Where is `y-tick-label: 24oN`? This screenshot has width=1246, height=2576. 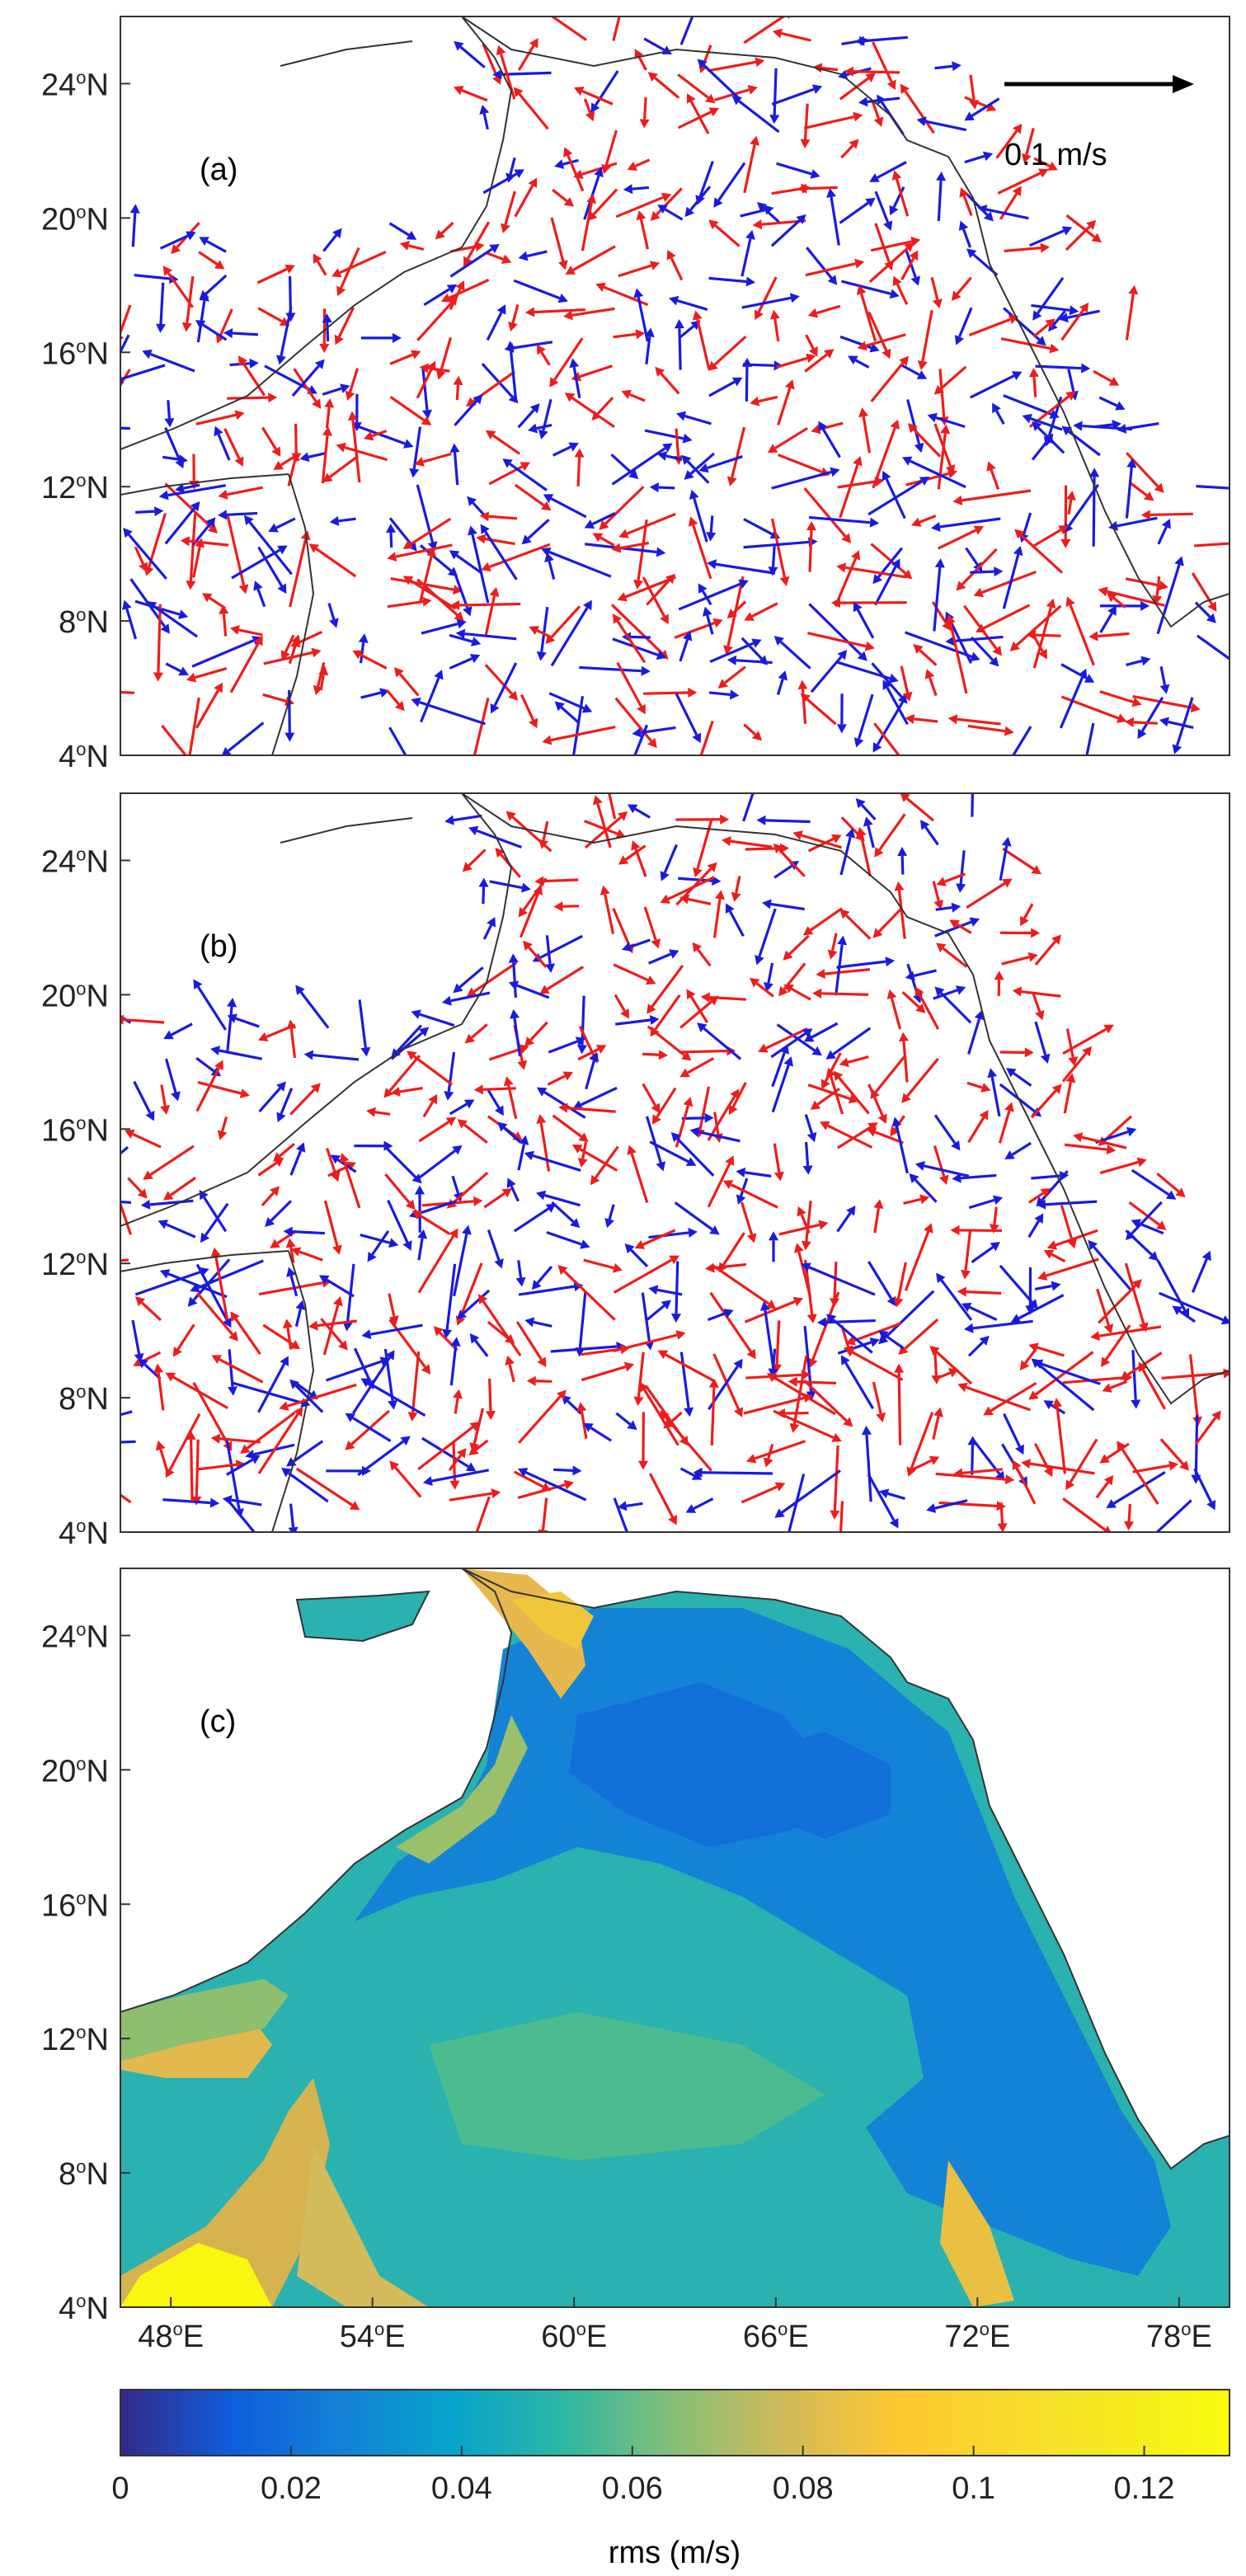 y-tick-label: 24oN is located at coordinates (75, 1636).